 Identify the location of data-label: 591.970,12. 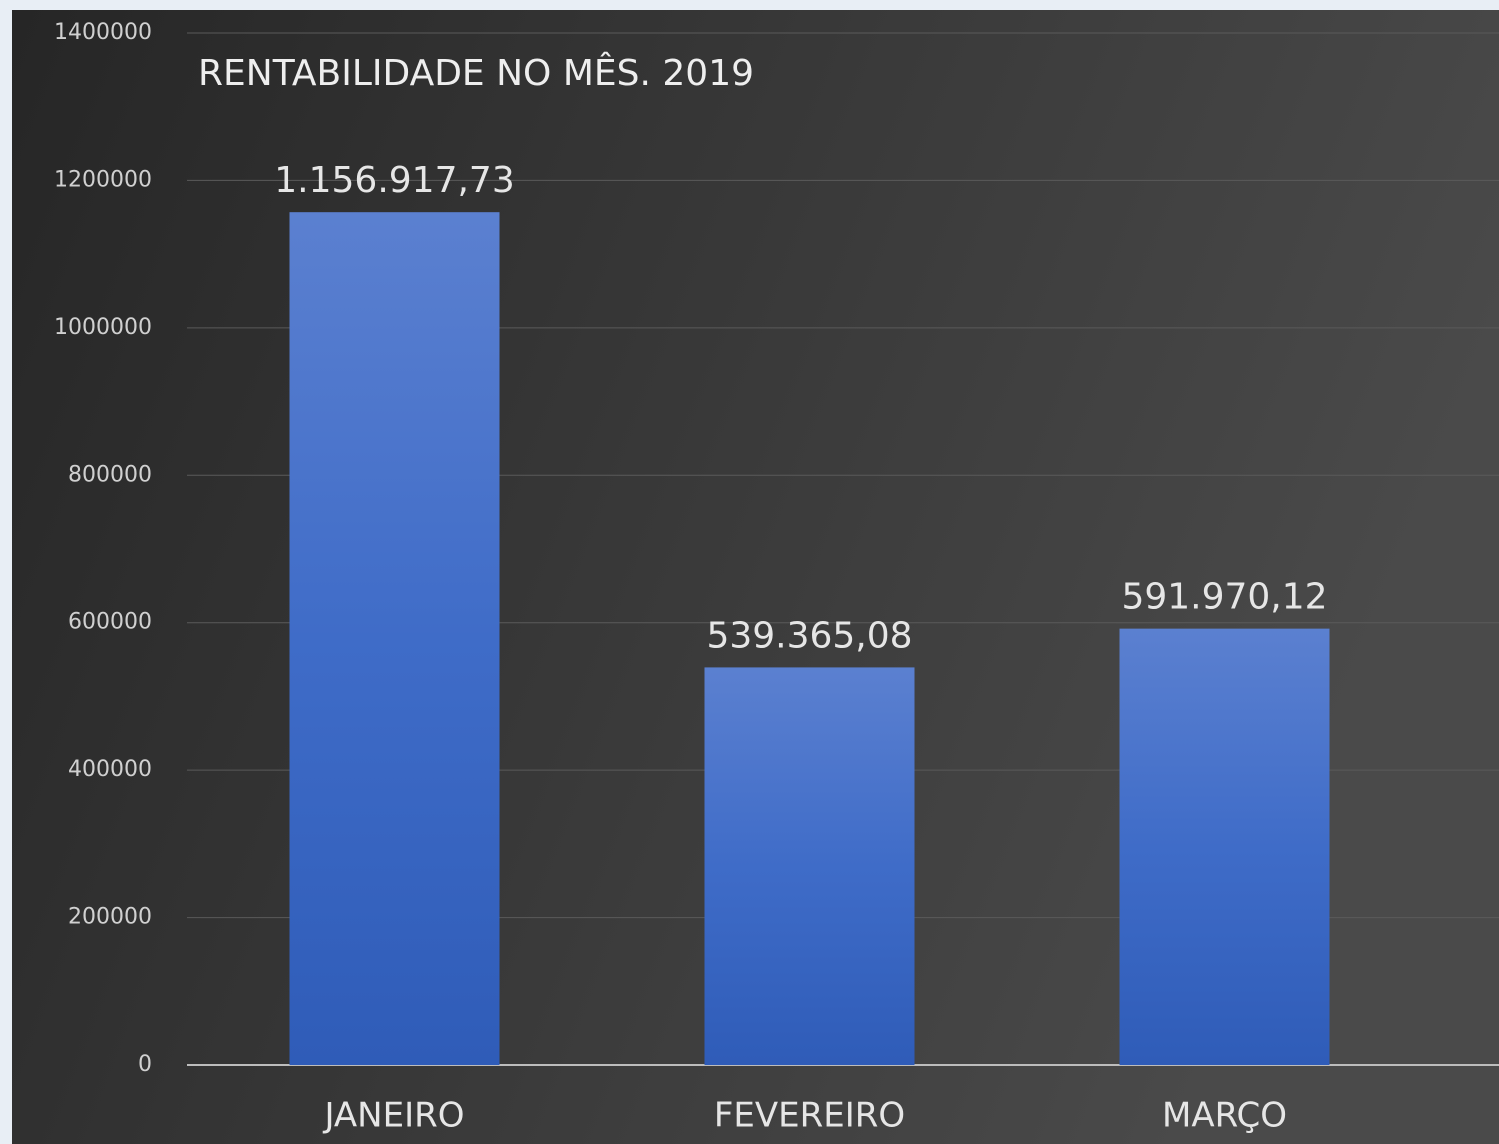
(1224, 597).